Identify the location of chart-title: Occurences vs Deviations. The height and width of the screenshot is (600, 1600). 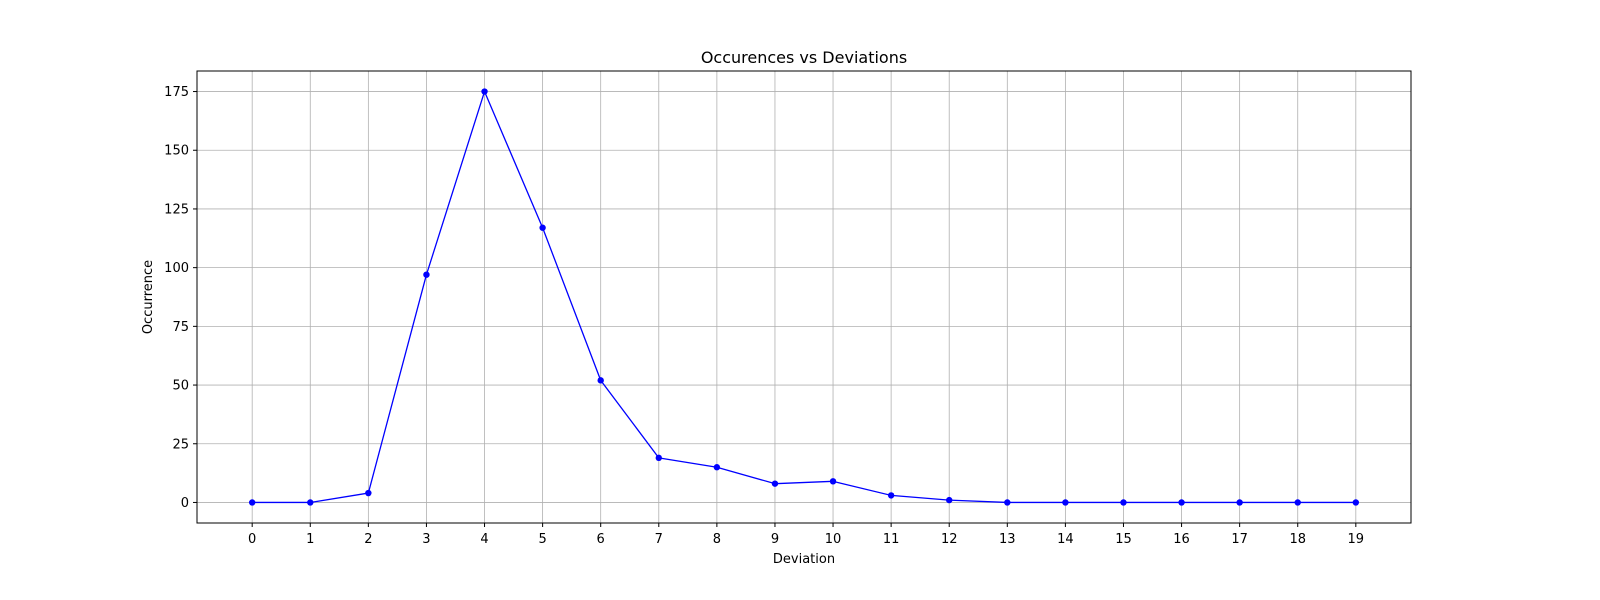
(804, 57).